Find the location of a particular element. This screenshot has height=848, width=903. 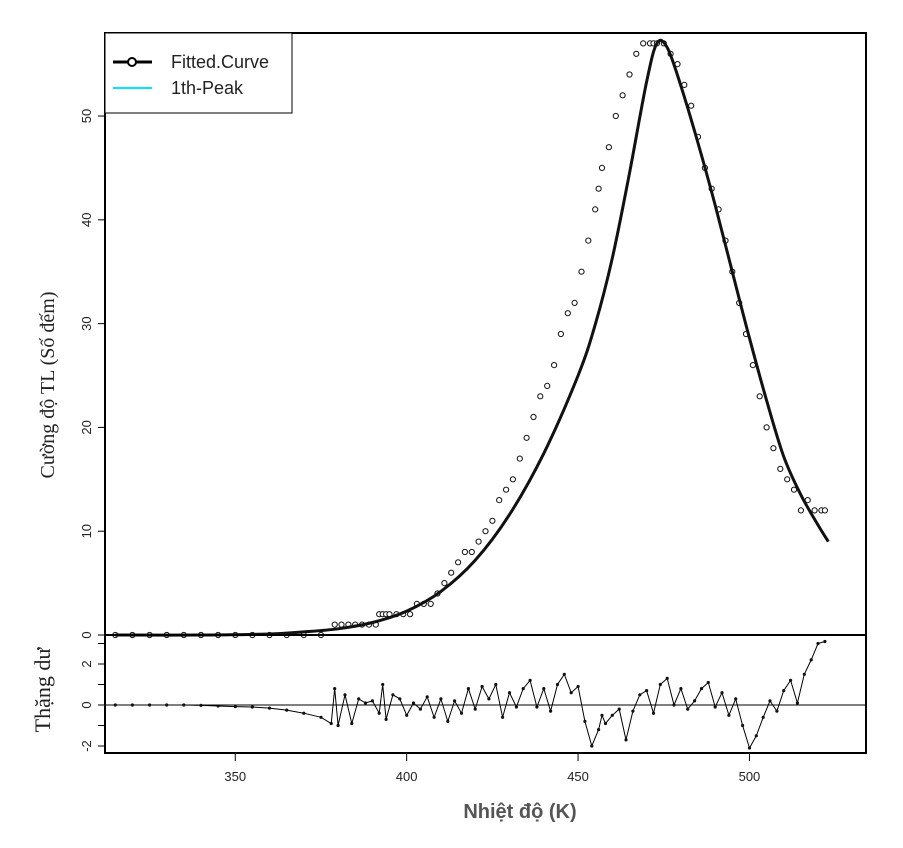

x-axis: 350 400 450 500 is located at coordinates (492, 768).